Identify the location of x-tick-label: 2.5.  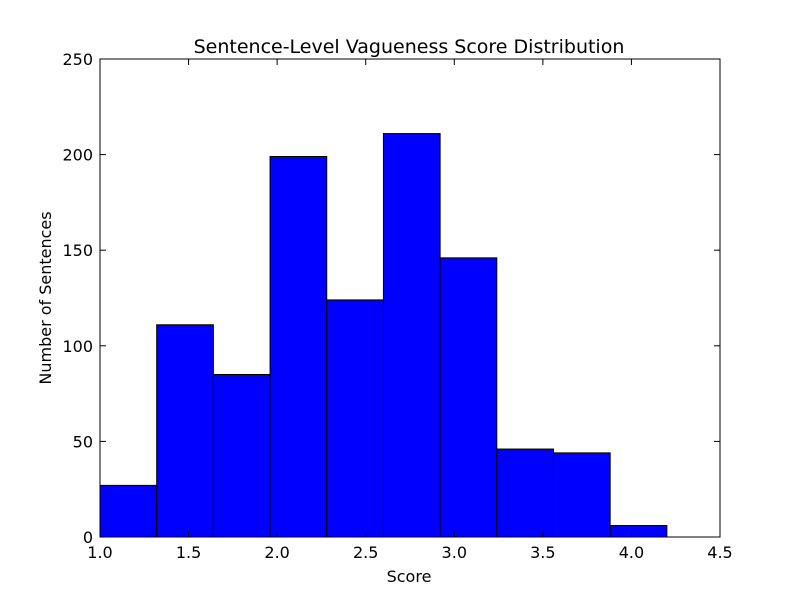
(365, 552).